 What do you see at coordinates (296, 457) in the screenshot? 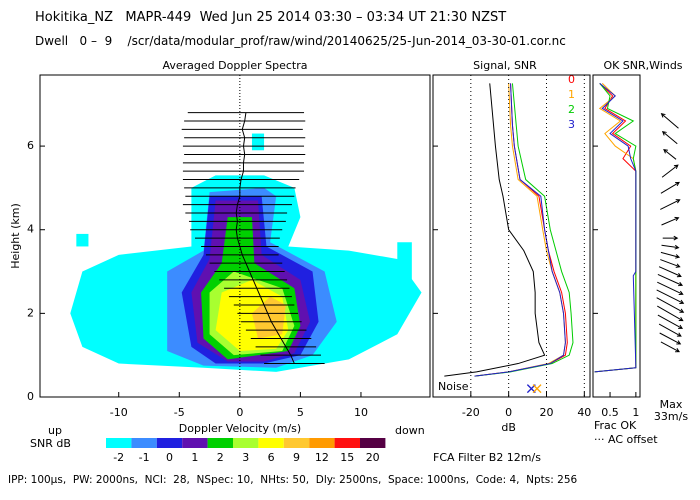
I see `colorbar-label: 9` at bounding box center [296, 457].